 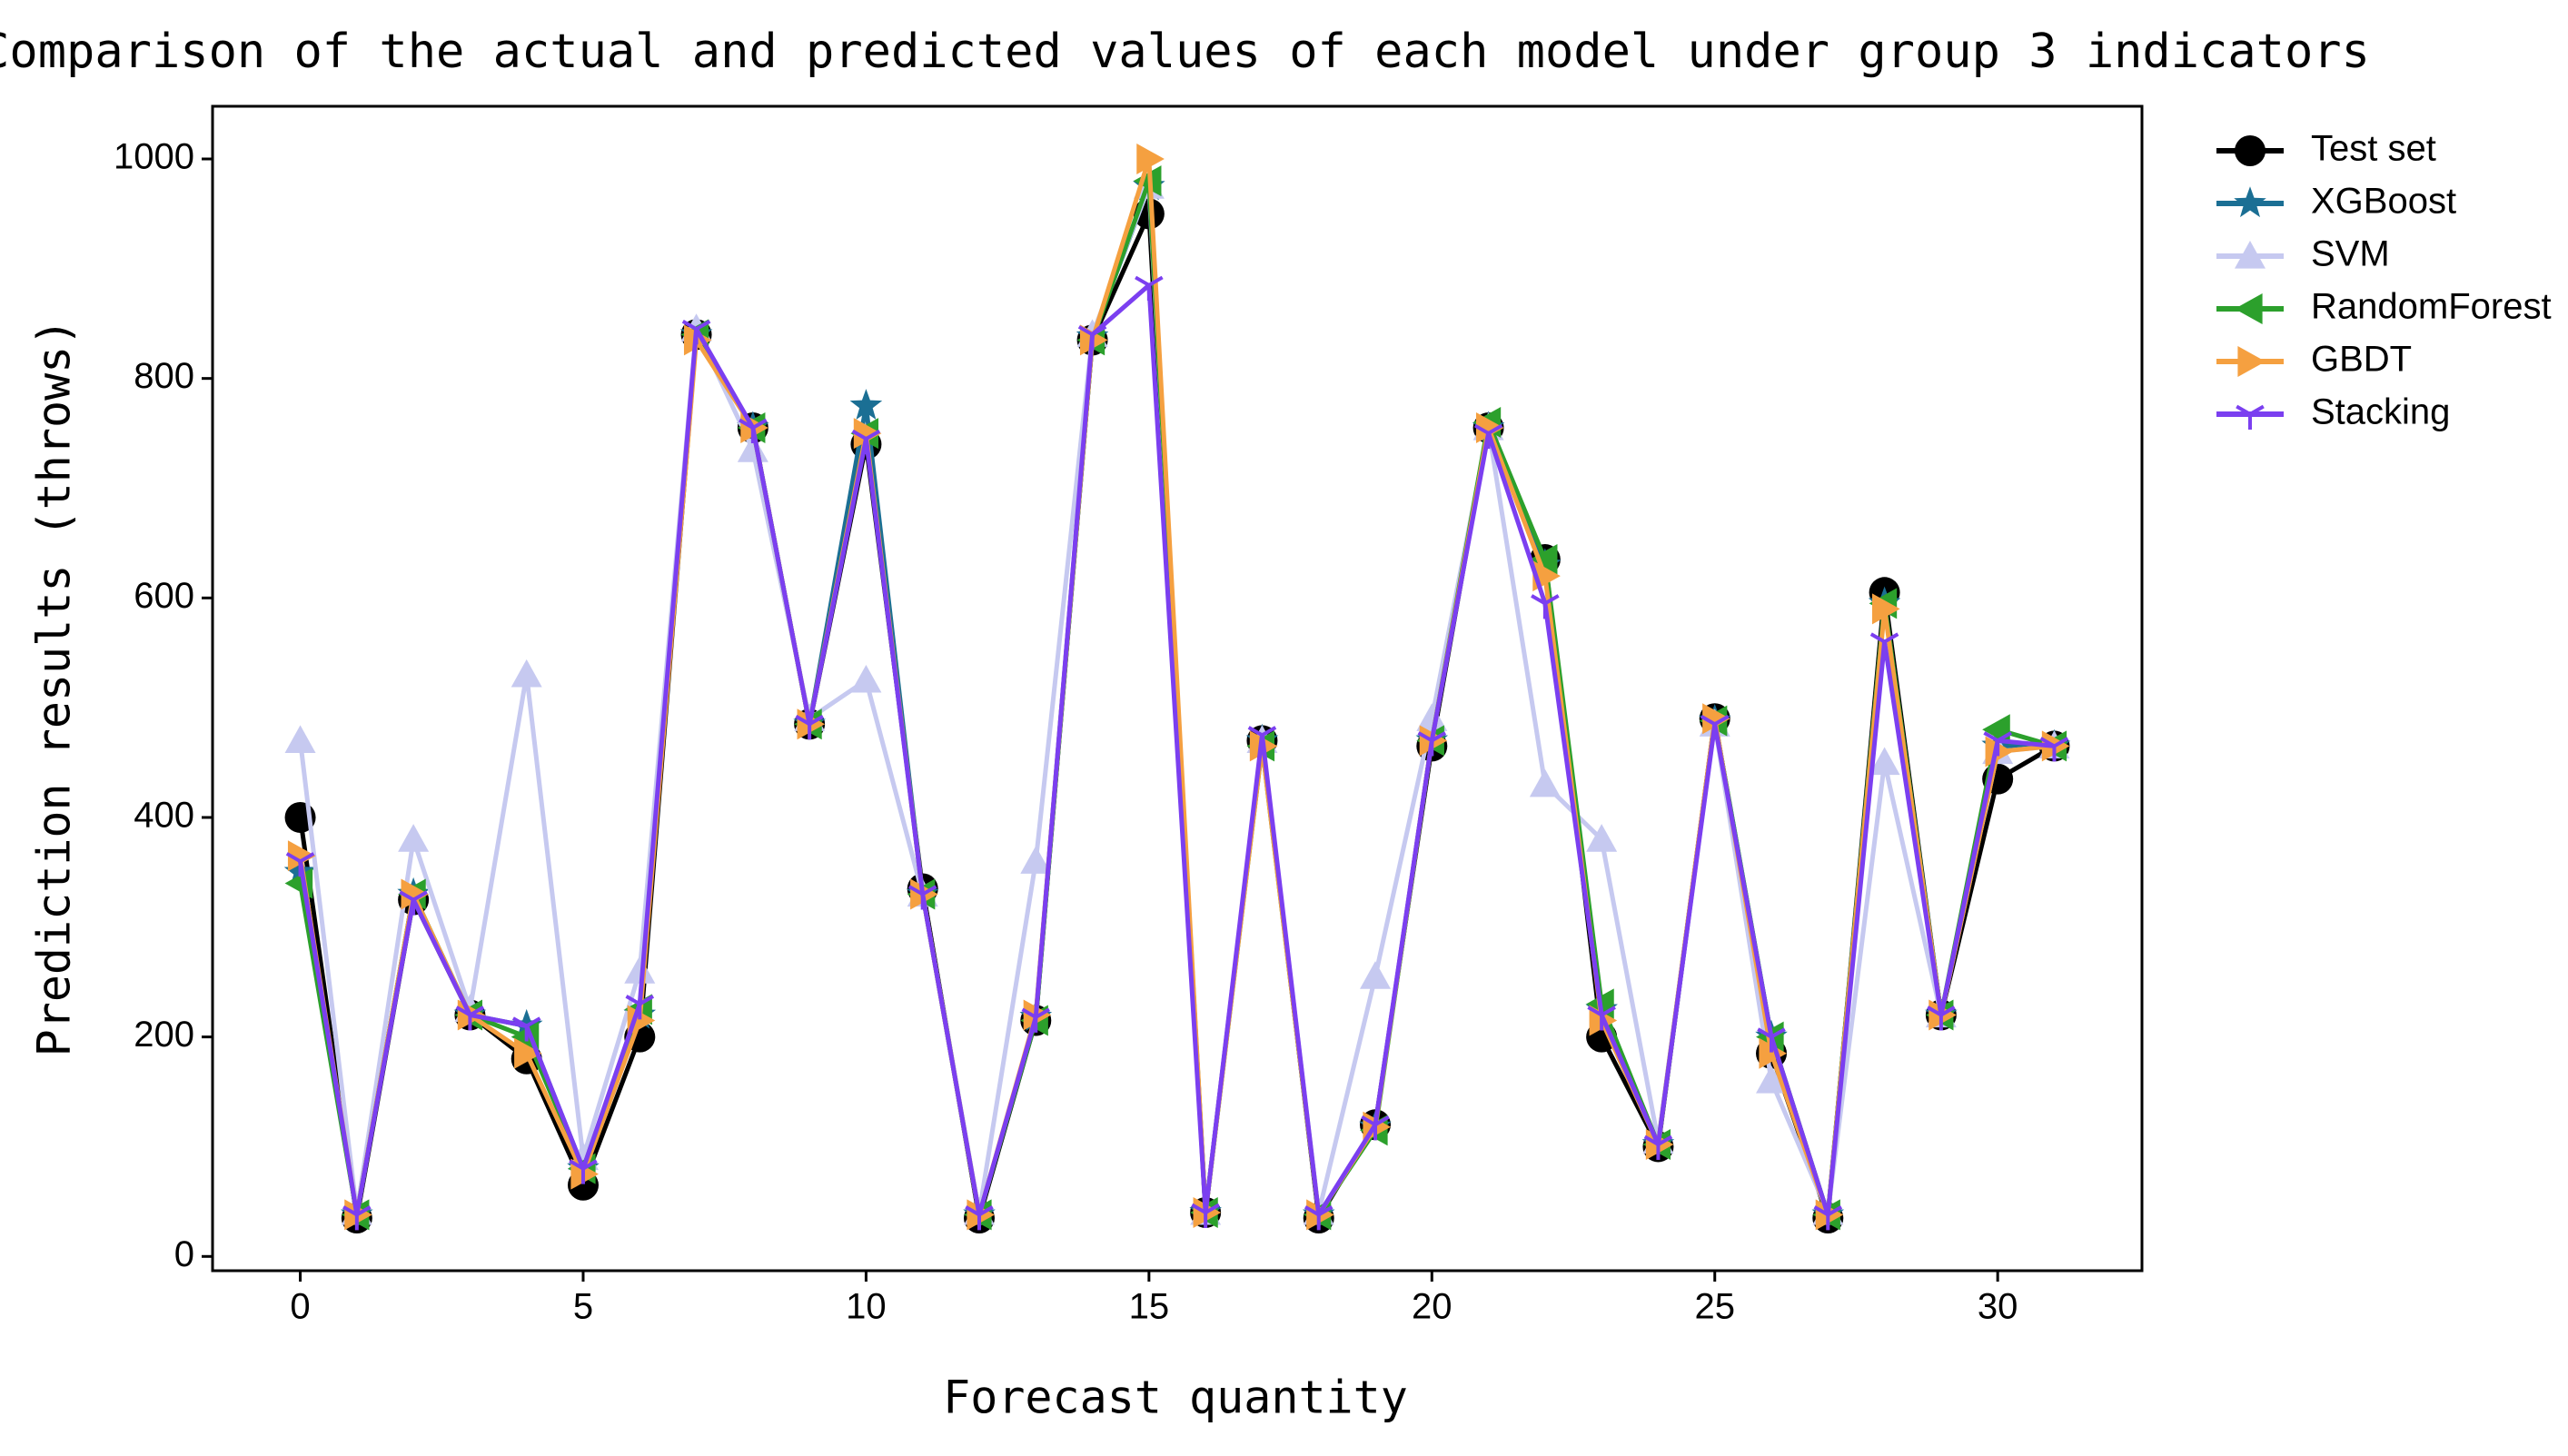 I want to click on x-axis-label: Forecast quantity, so click(x=1175, y=1398).